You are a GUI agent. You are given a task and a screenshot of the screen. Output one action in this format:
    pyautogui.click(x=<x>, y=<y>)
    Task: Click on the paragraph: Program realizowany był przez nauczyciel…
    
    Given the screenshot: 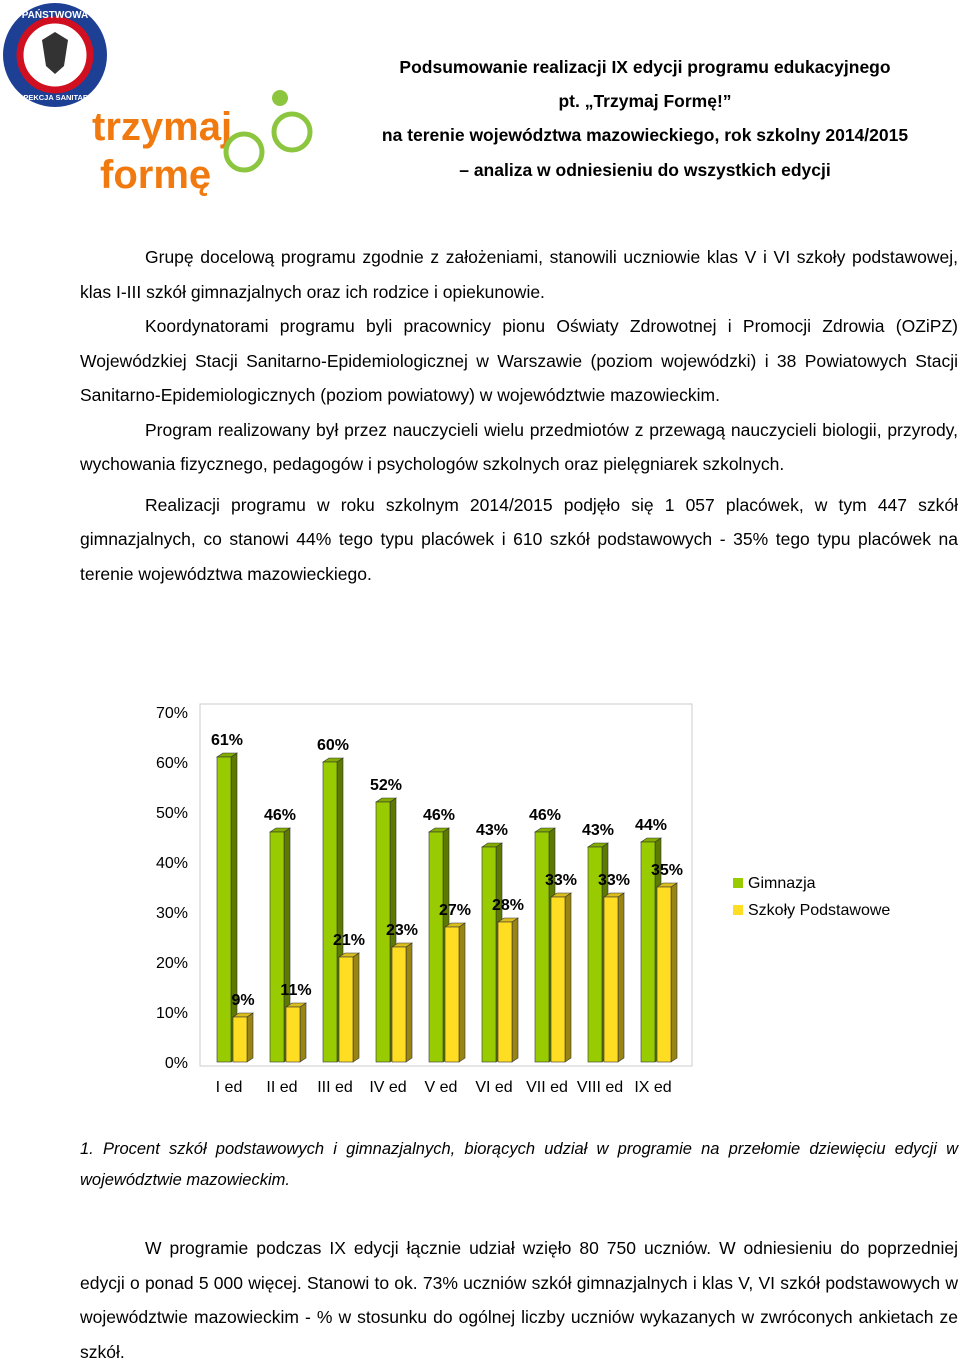 What is the action you would take?
    pyautogui.click(x=519, y=447)
    